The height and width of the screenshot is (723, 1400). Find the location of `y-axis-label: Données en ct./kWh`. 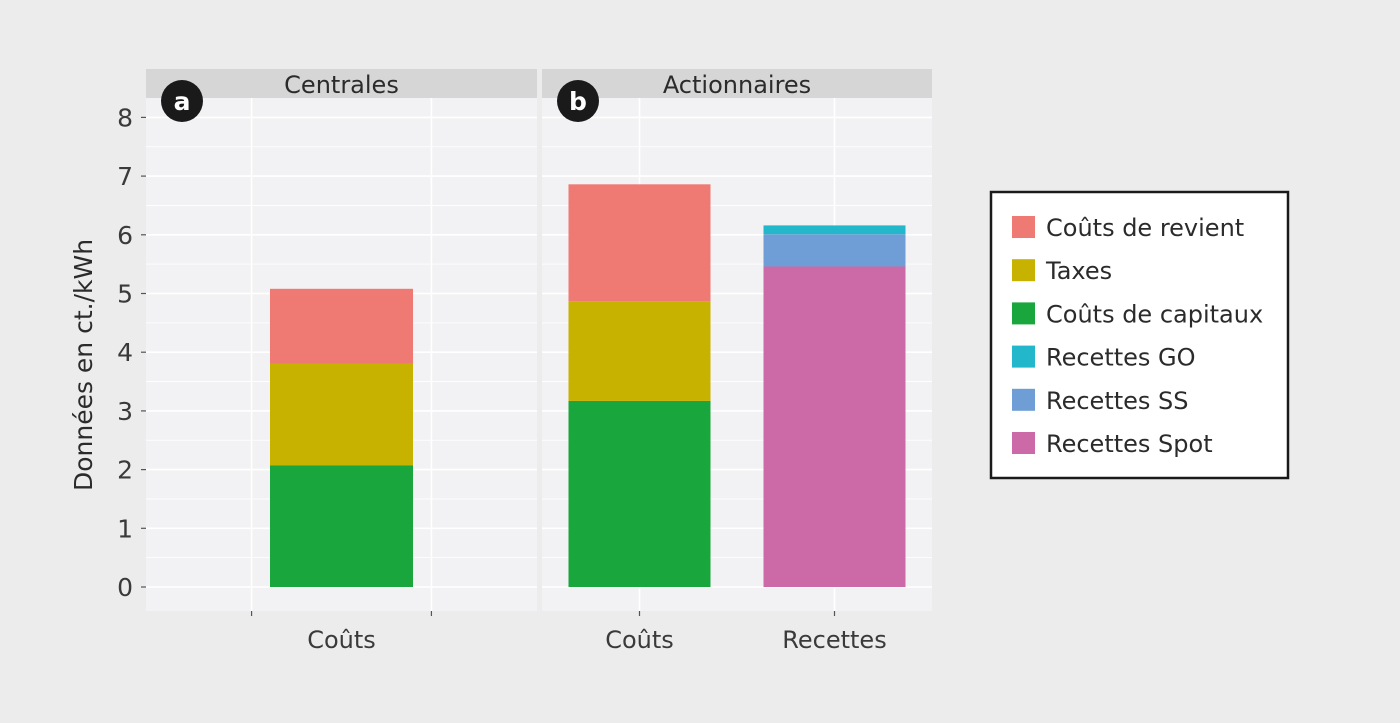

y-axis-label: Données en ct./kWh is located at coordinates (83, 365).